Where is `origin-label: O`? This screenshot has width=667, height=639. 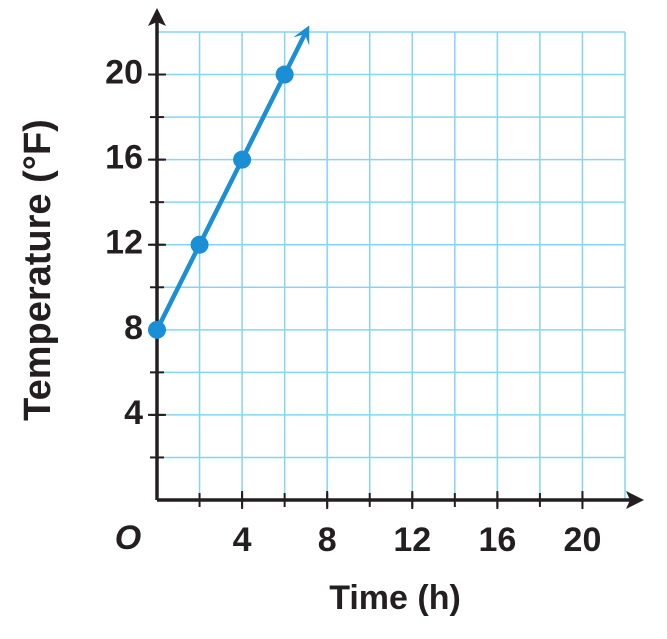
origin-label: O is located at coordinates (128, 538).